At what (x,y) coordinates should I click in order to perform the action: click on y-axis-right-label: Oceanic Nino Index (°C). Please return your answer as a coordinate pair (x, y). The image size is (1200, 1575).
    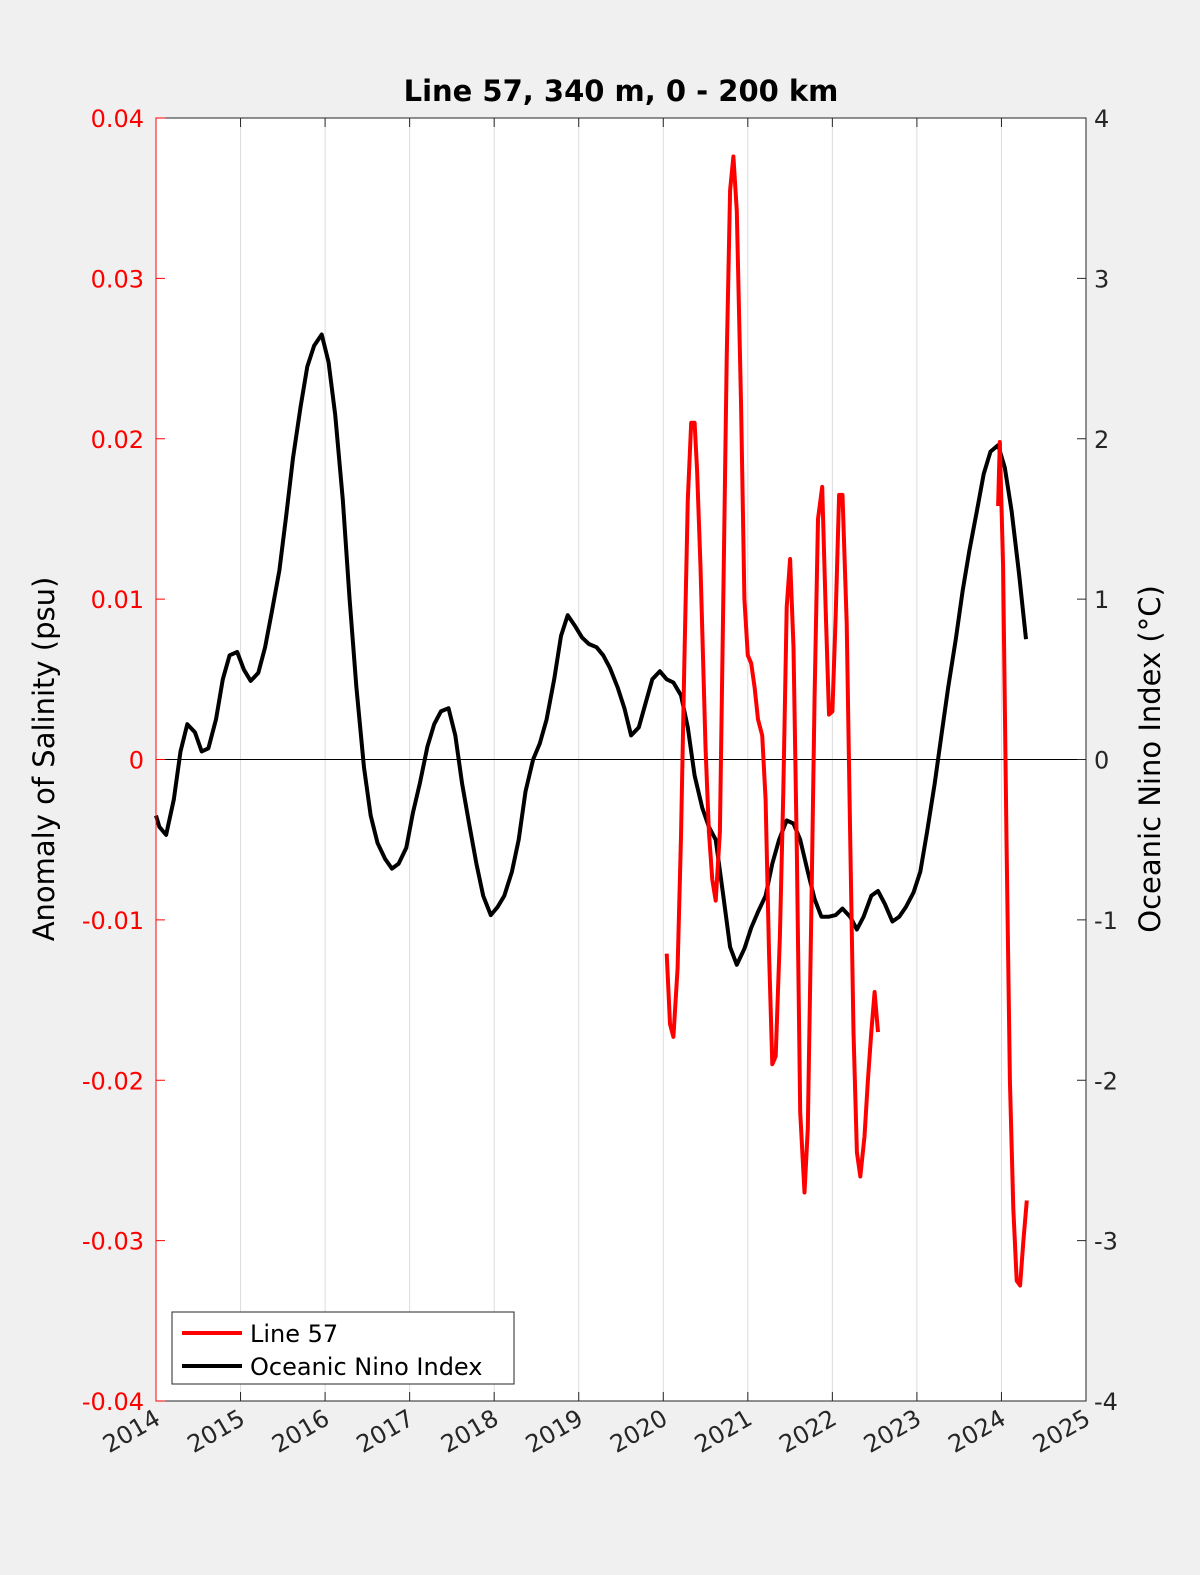
    Looking at the image, I should click on (1150, 759).